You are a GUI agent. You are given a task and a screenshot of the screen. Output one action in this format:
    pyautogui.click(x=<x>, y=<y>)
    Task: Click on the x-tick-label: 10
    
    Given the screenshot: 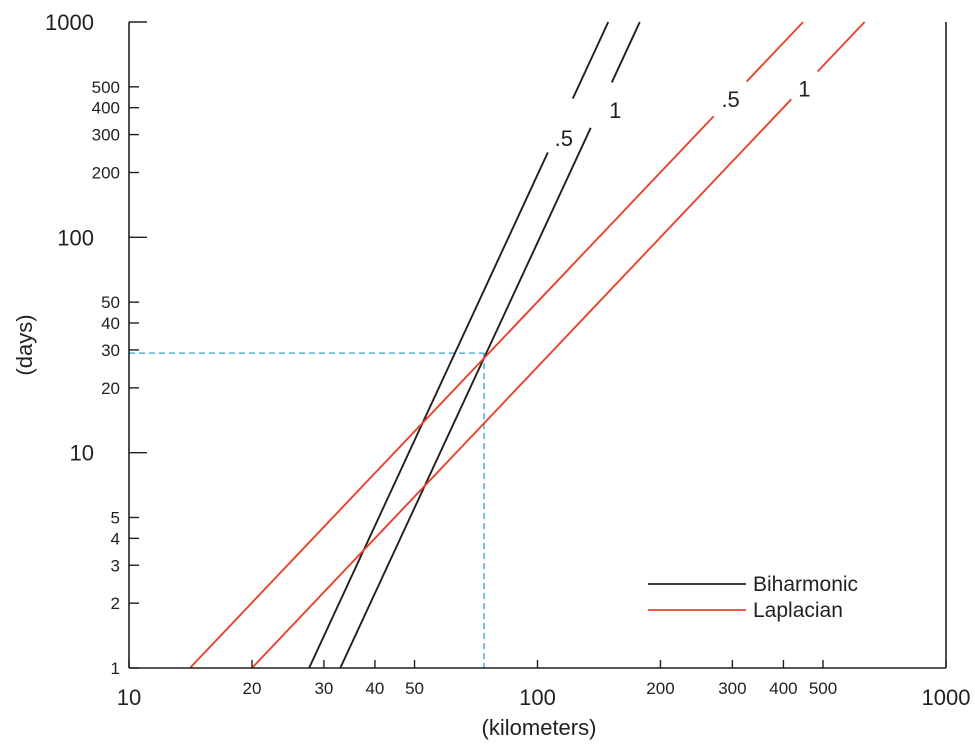 What is the action you would take?
    pyautogui.click(x=129, y=697)
    